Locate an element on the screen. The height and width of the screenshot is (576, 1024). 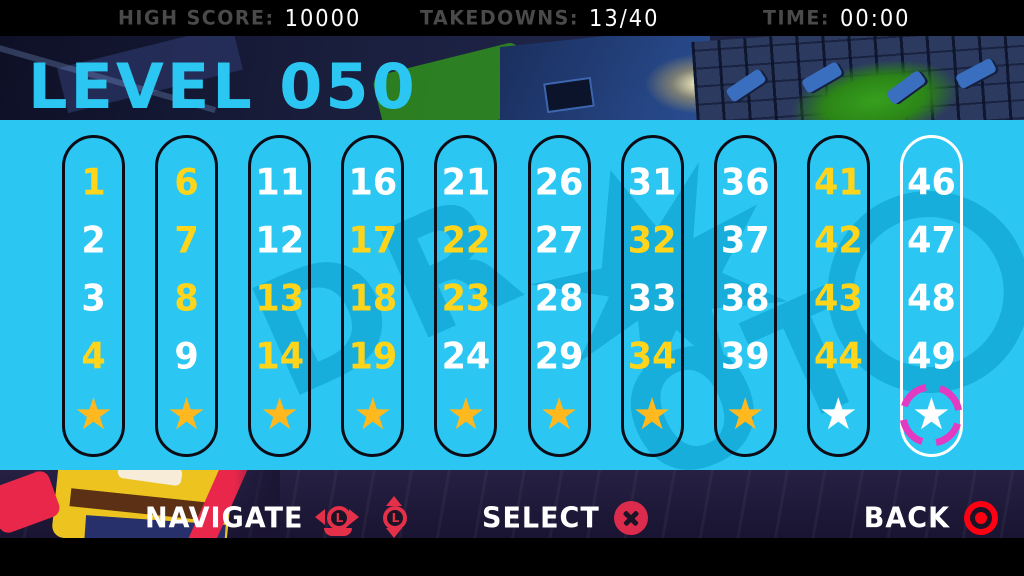
high-score-label: HIGH SCORE: is located at coordinates (196, 18).